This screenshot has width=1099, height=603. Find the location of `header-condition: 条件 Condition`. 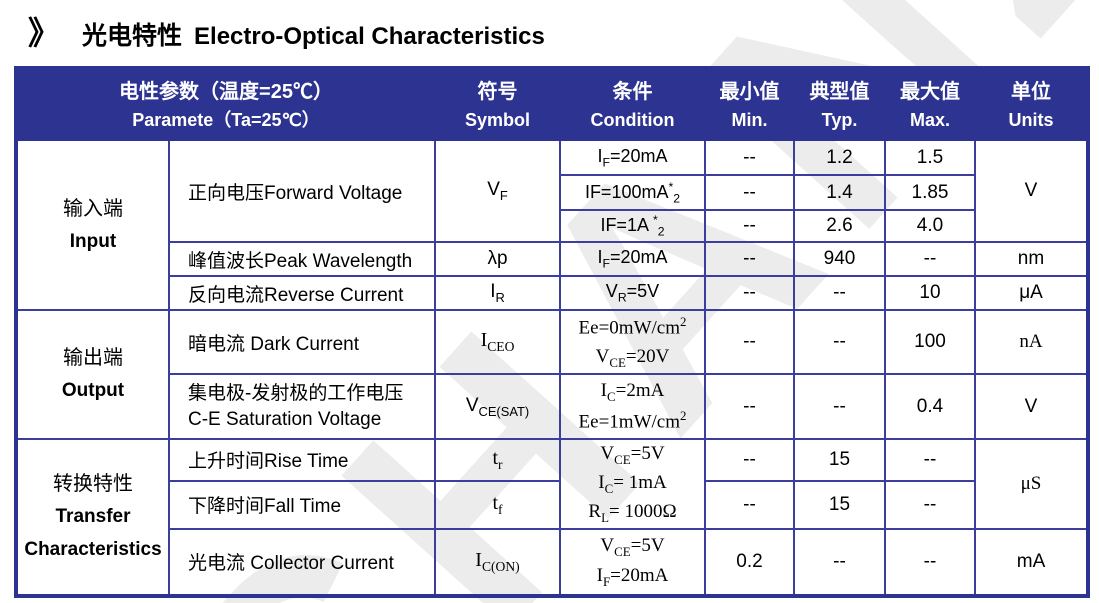

header-condition: 条件 Condition is located at coordinates (632, 104).